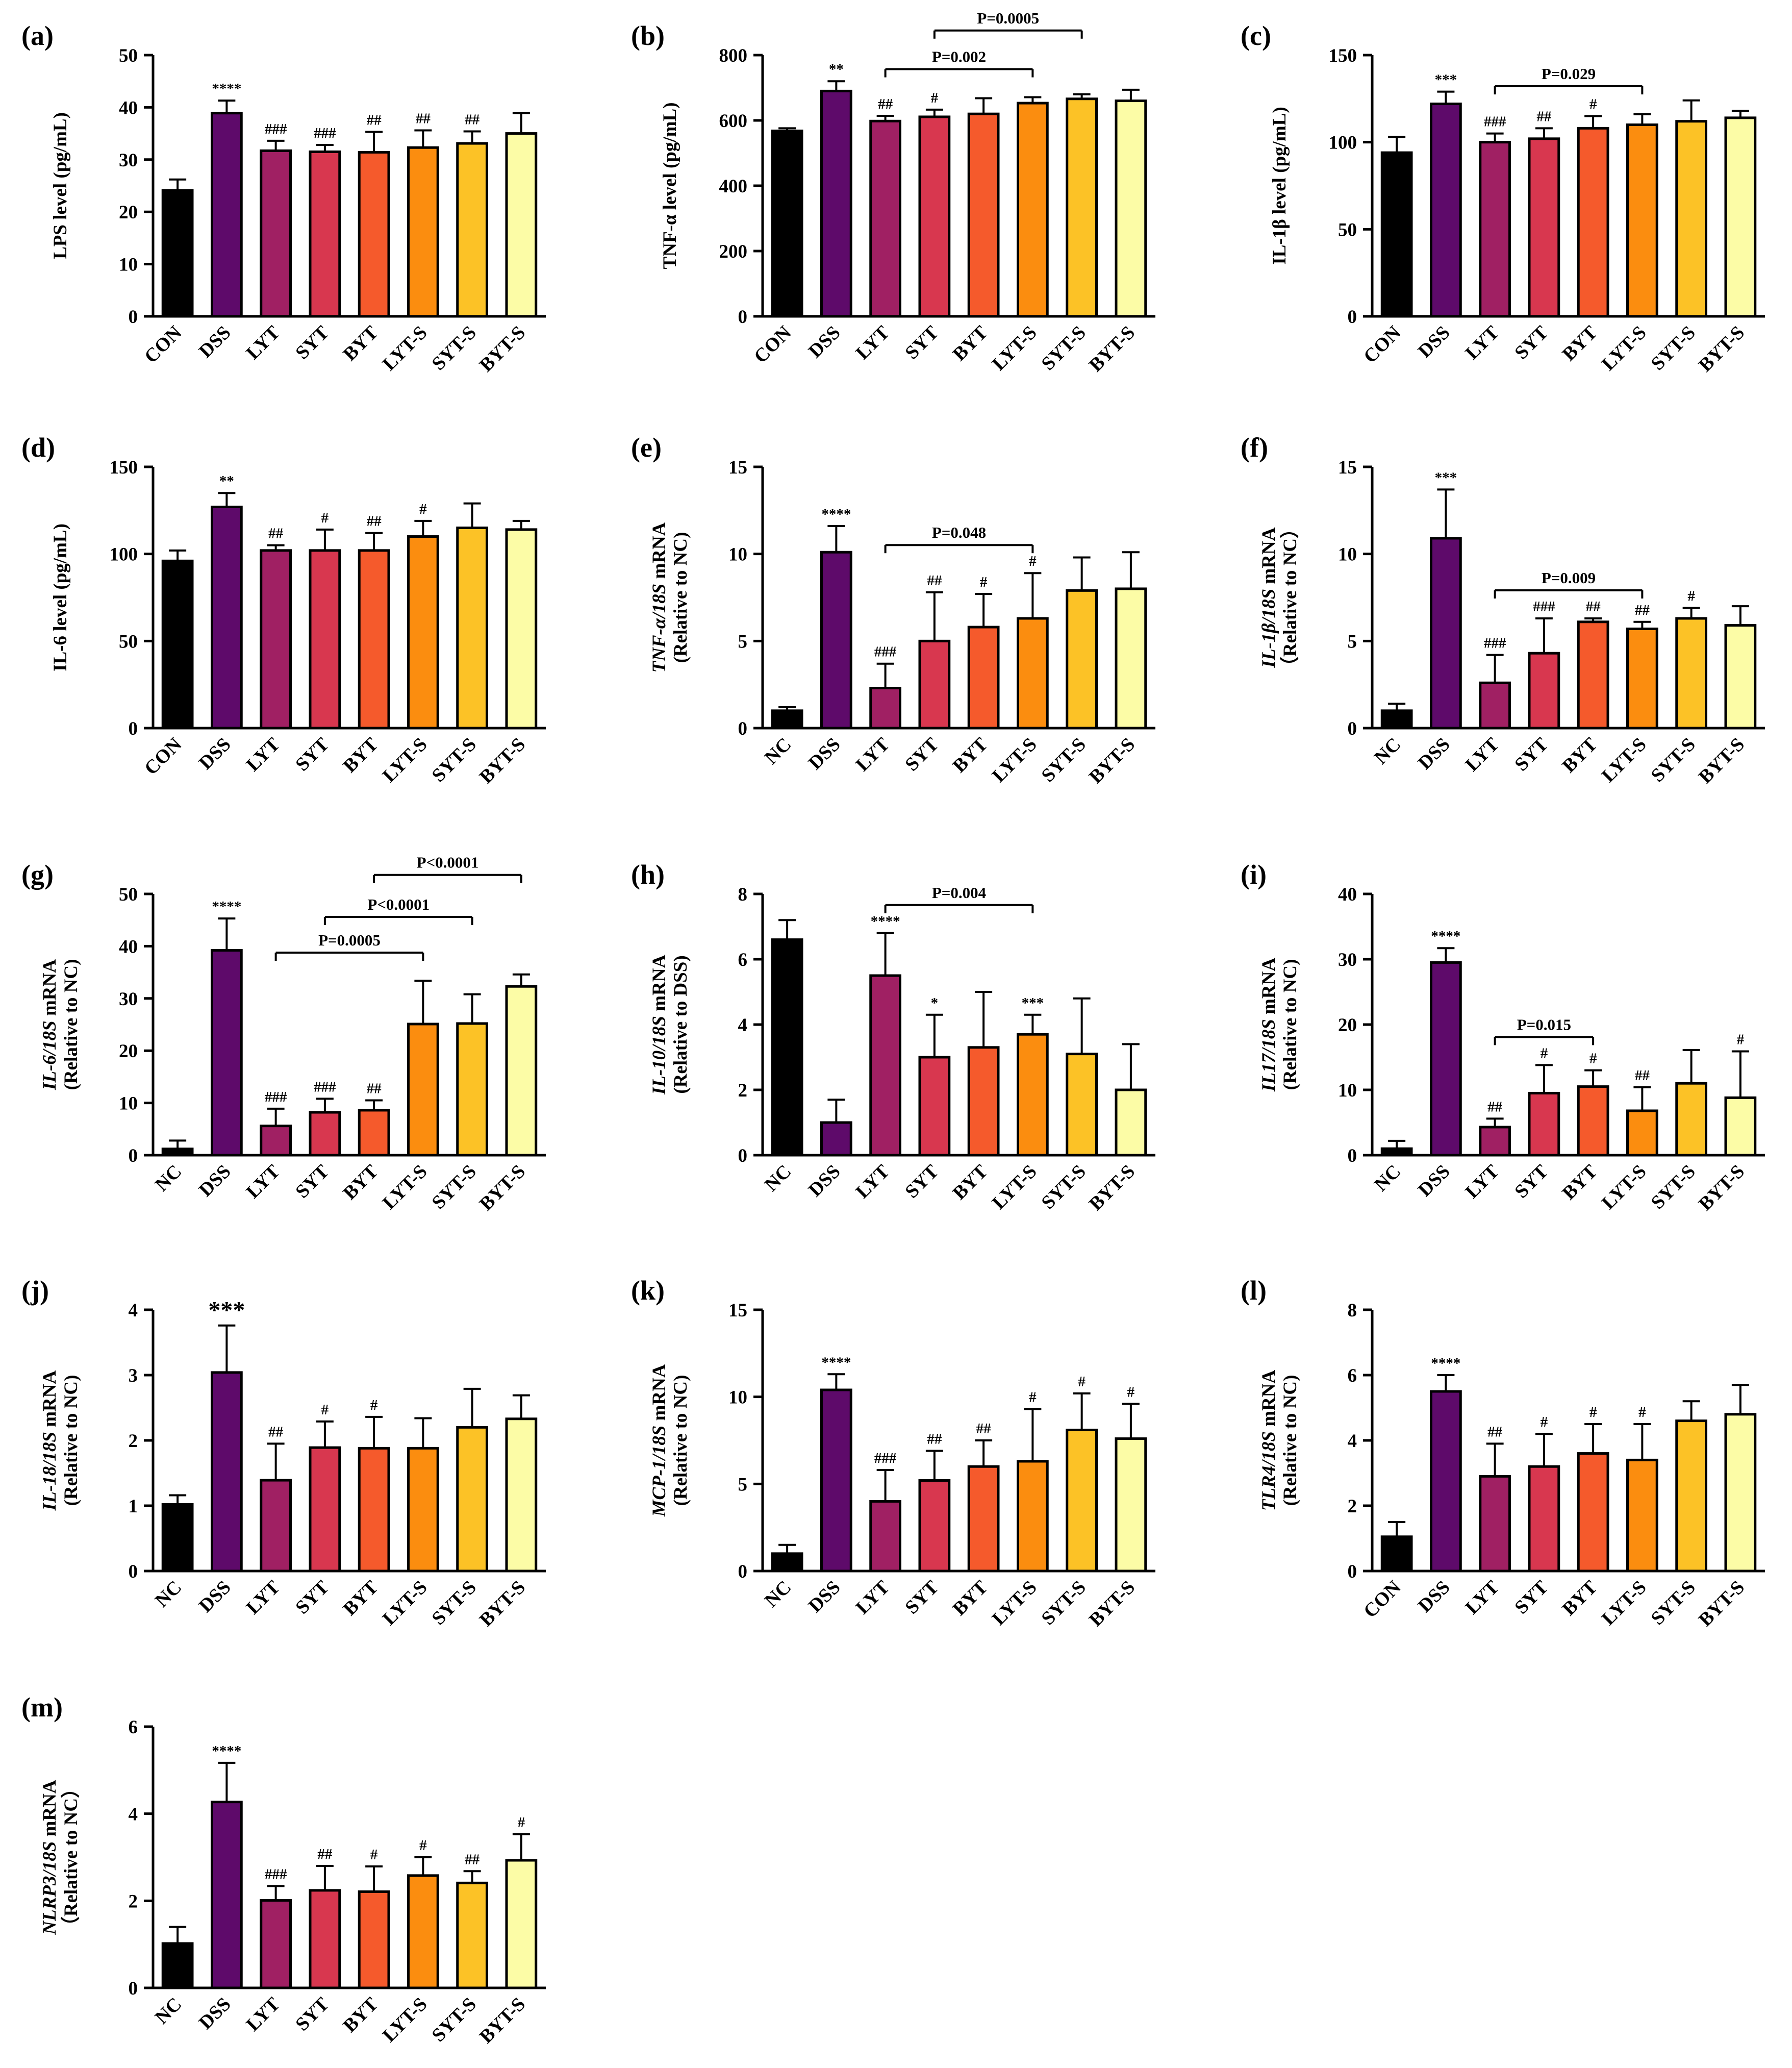  Describe the element at coordinates (226, 1310) in the screenshot. I see `significance-label: ***` at that location.